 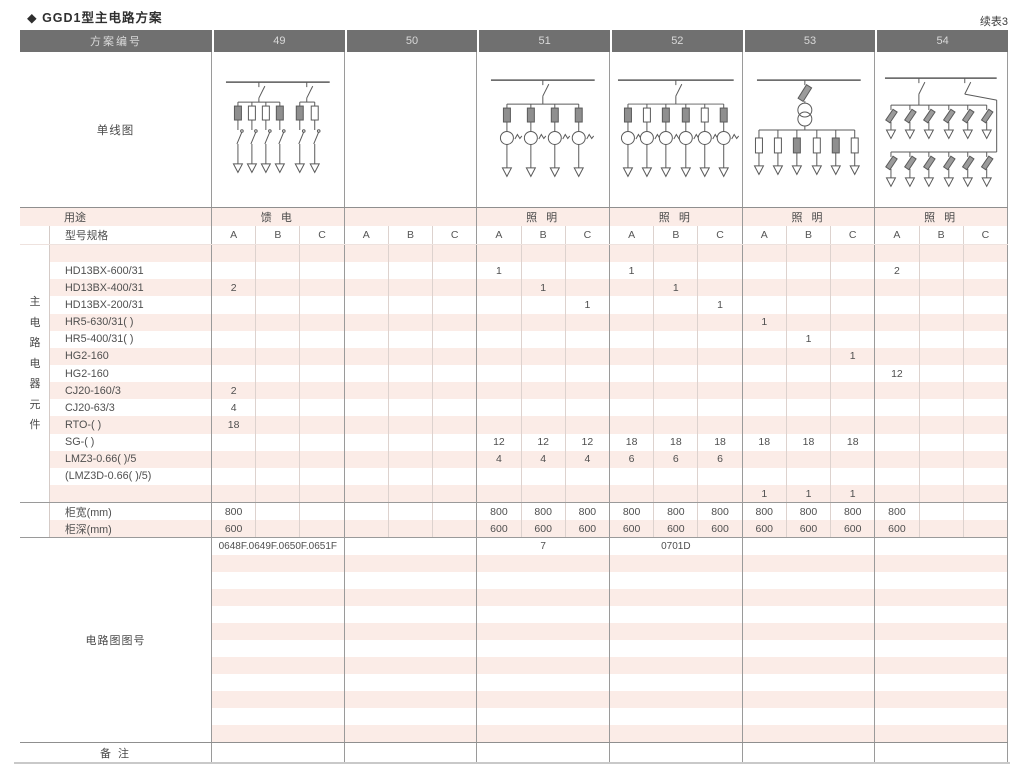 I want to click on usage-row: 用途馈 电照 明照 明照 明照 明, so click(x=514, y=216).